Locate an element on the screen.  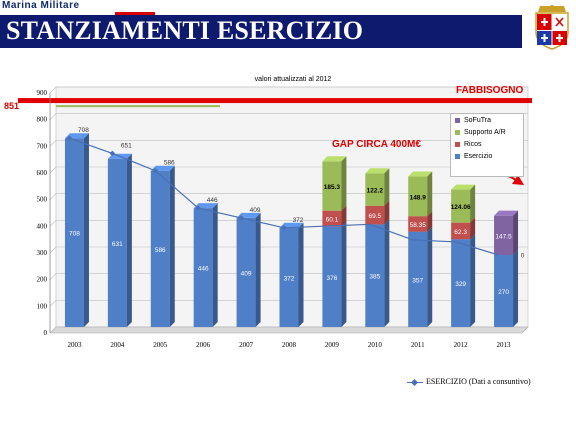
bar-esercizio-2006 is located at coordinates (203, 267).